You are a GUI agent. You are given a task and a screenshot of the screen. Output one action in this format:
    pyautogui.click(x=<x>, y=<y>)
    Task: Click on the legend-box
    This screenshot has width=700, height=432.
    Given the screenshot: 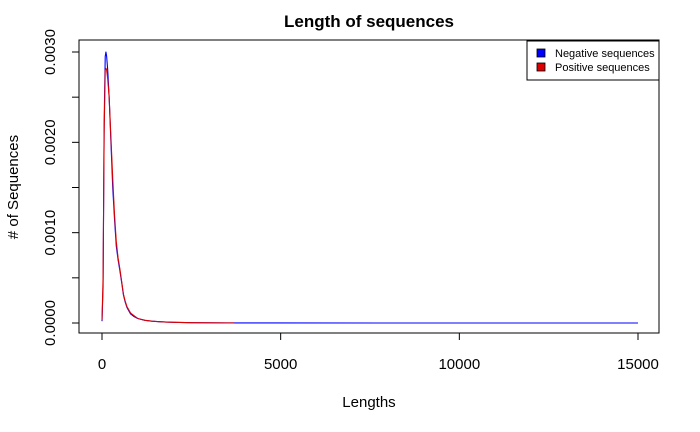 What is the action you would take?
    pyautogui.click(x=593, y=60)
    